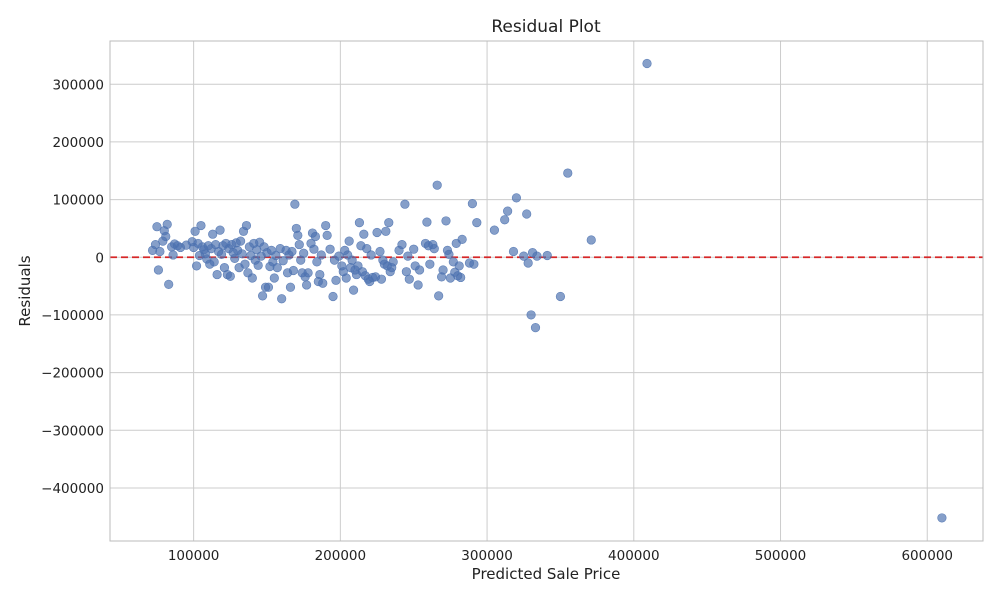 Image resolution: width=1000 pixels, height=600 pixels. I want to click on x-tick-label: 200000, so click(341, 556).